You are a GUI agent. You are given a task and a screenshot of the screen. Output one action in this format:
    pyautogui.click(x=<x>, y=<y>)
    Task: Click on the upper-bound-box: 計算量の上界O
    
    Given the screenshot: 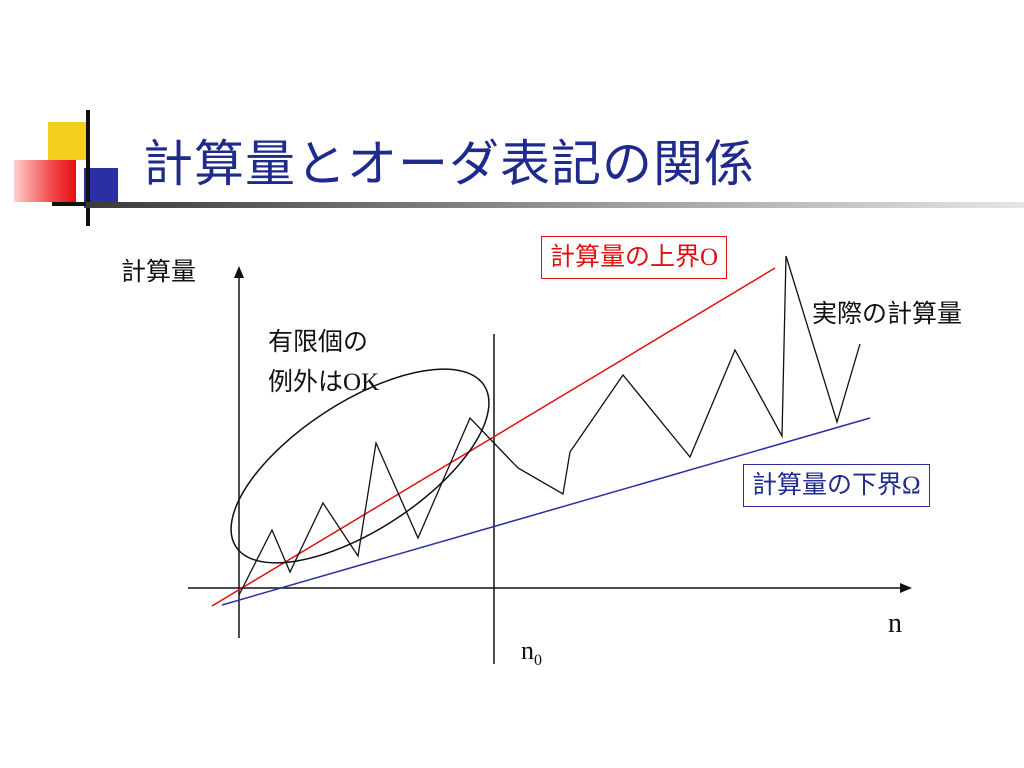 What is the action you would take?
    pyautogui.click(x=634, y=257)
    